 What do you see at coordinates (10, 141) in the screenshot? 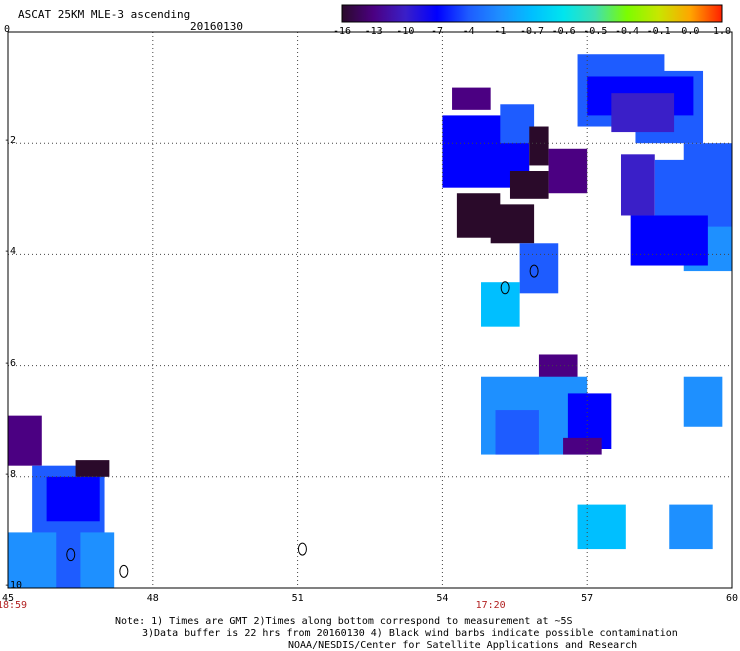
I see `y-tick-label: -2` at bounding box center [10, 141].